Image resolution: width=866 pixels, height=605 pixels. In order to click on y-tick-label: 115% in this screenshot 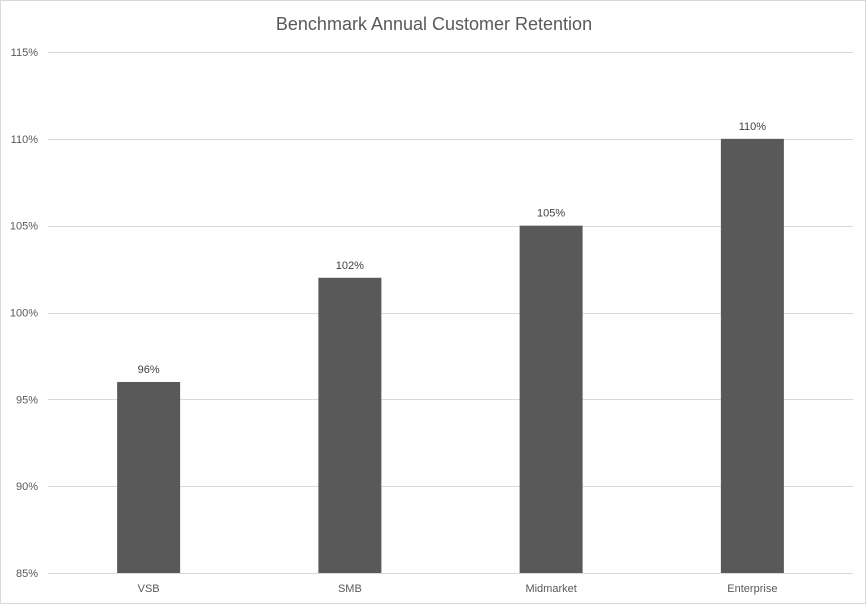, I will do `click(25, 53)`.